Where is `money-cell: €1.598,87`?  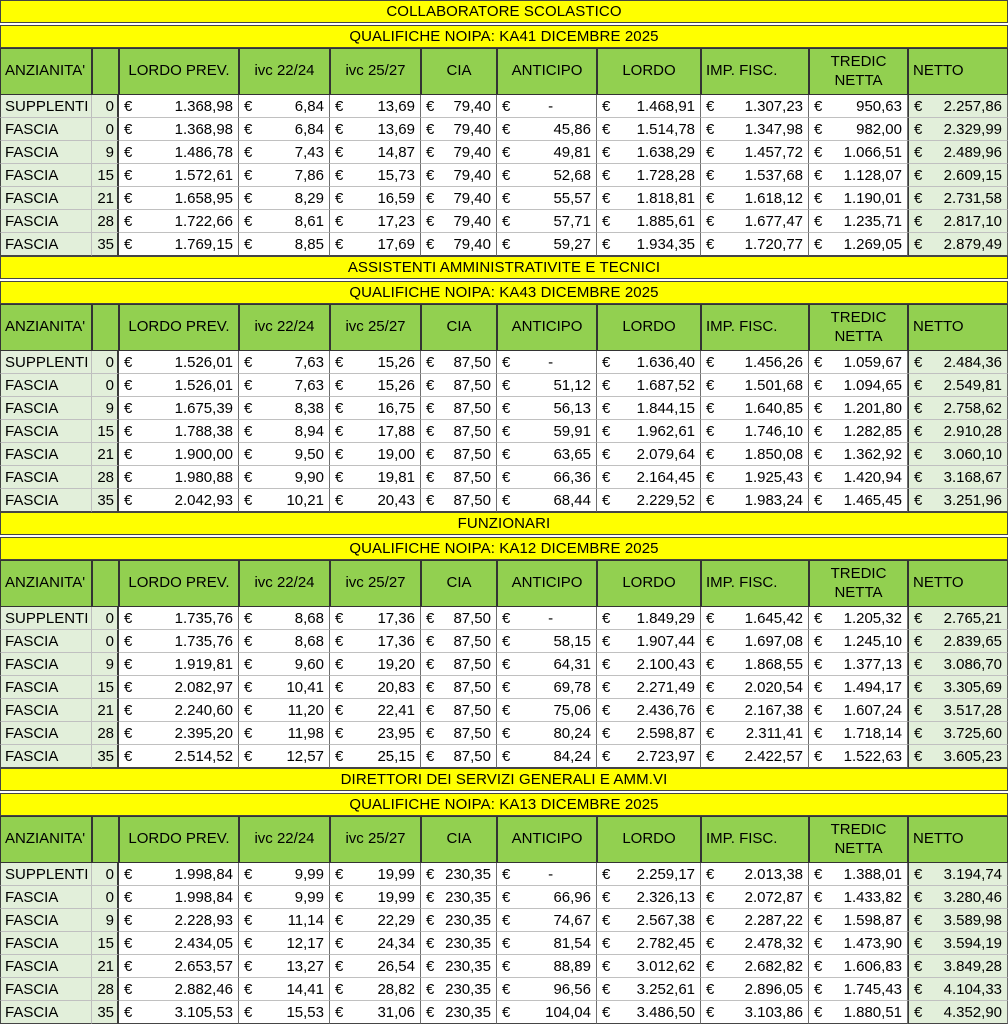
money-cell: €1.598,87 is located at coordinates (858, 920).